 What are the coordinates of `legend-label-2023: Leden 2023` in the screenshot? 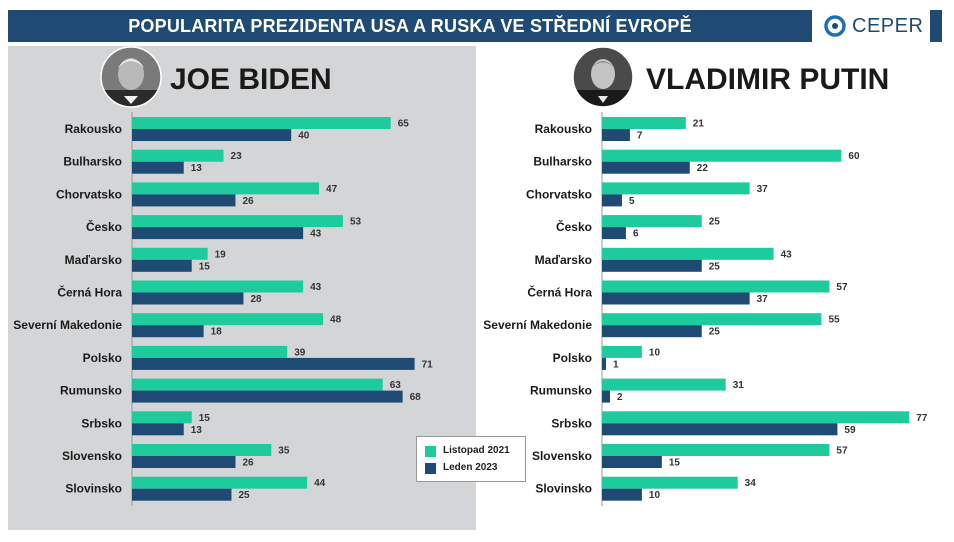 It's located at (470, 467).